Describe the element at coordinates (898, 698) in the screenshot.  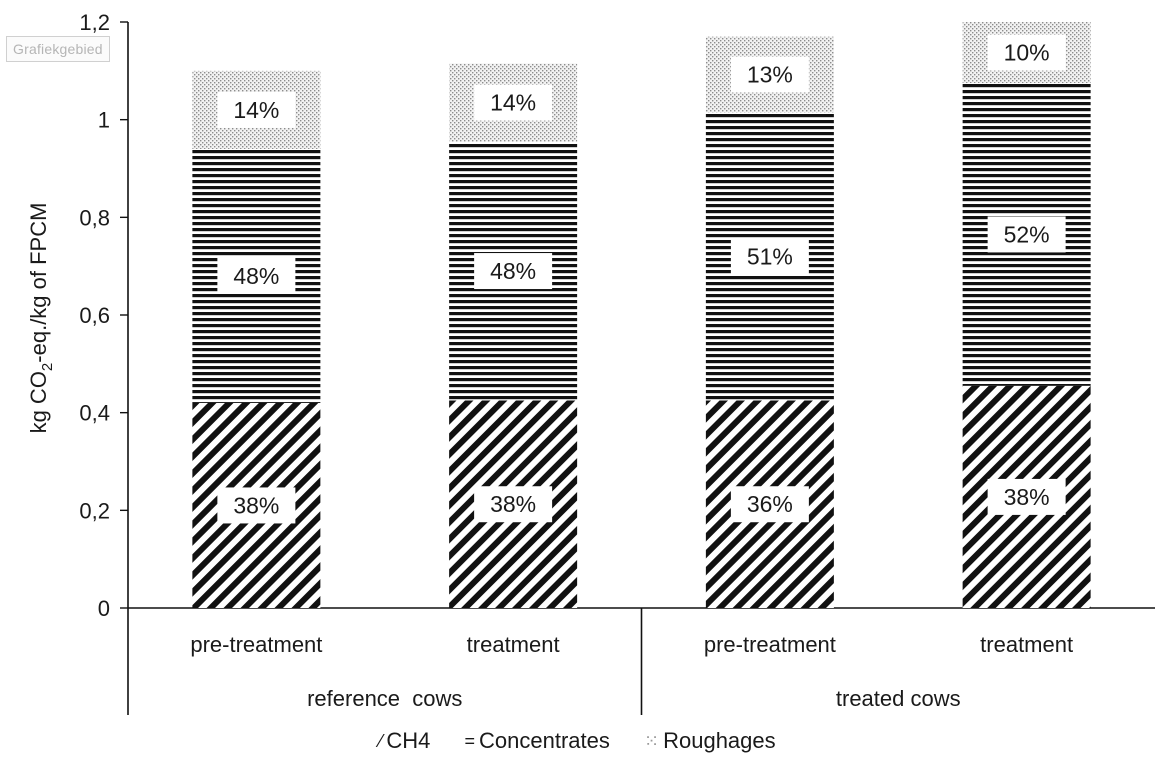
I see `group-label: treated cows` at that location.